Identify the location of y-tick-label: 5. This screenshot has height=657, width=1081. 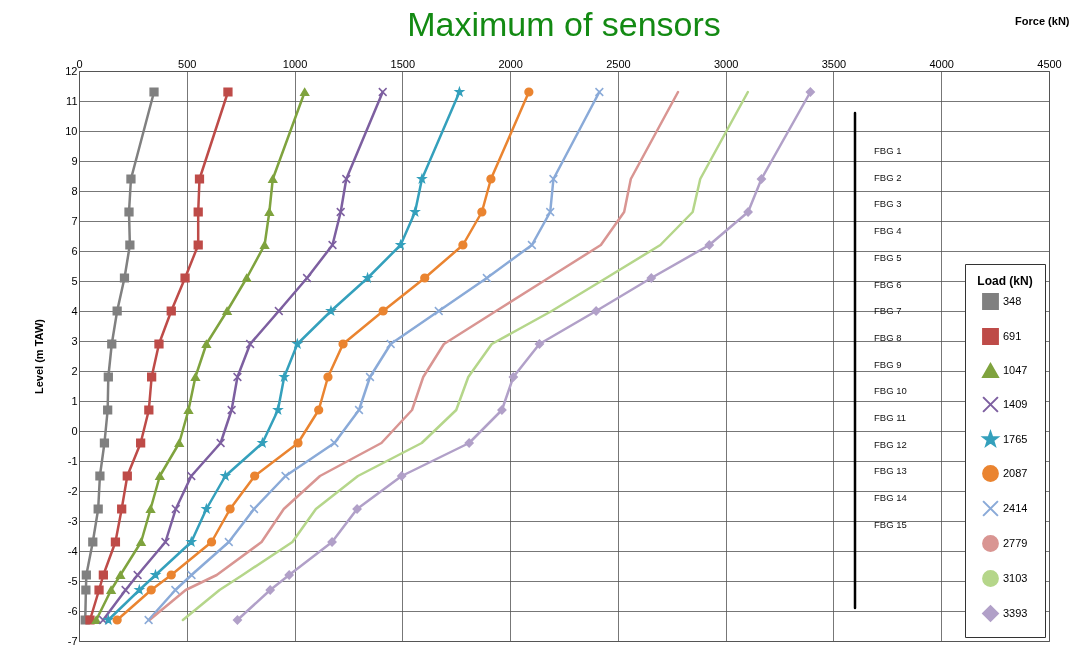
(74, 280).